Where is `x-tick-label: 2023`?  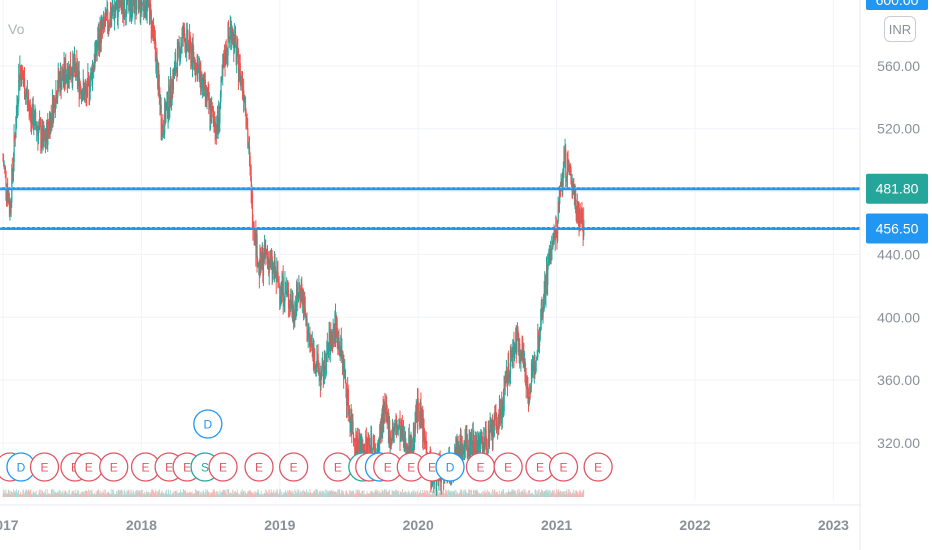
x-tick-label: 2023 is located at coordinates (833, 525).